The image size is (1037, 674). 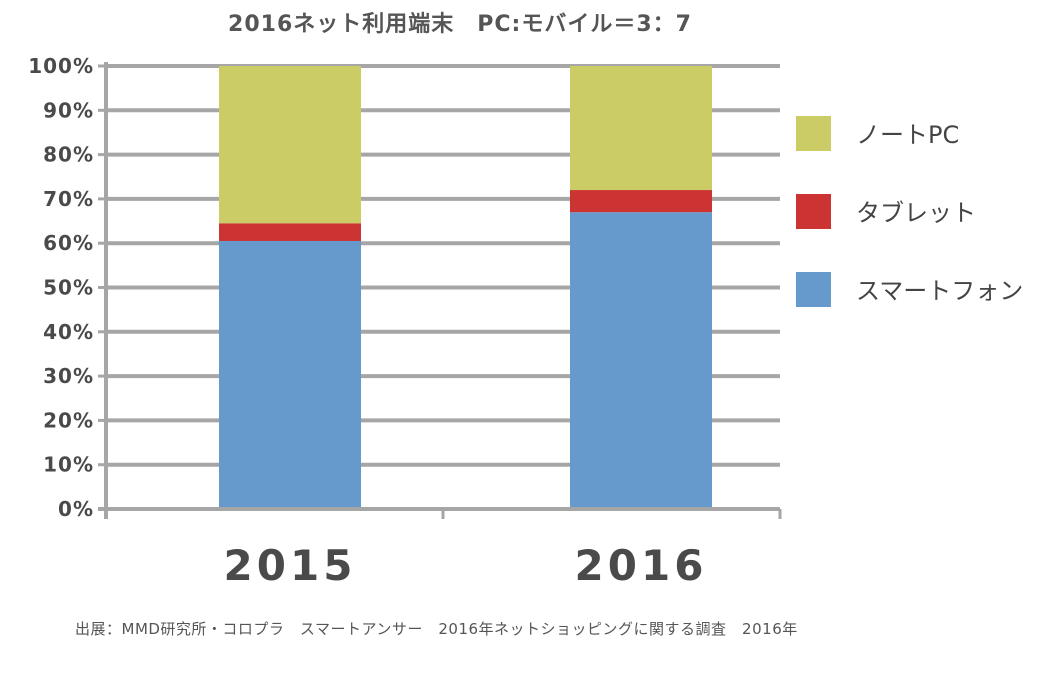 I want to click on y-tick-label: 60%, so click(x=68, y=243).